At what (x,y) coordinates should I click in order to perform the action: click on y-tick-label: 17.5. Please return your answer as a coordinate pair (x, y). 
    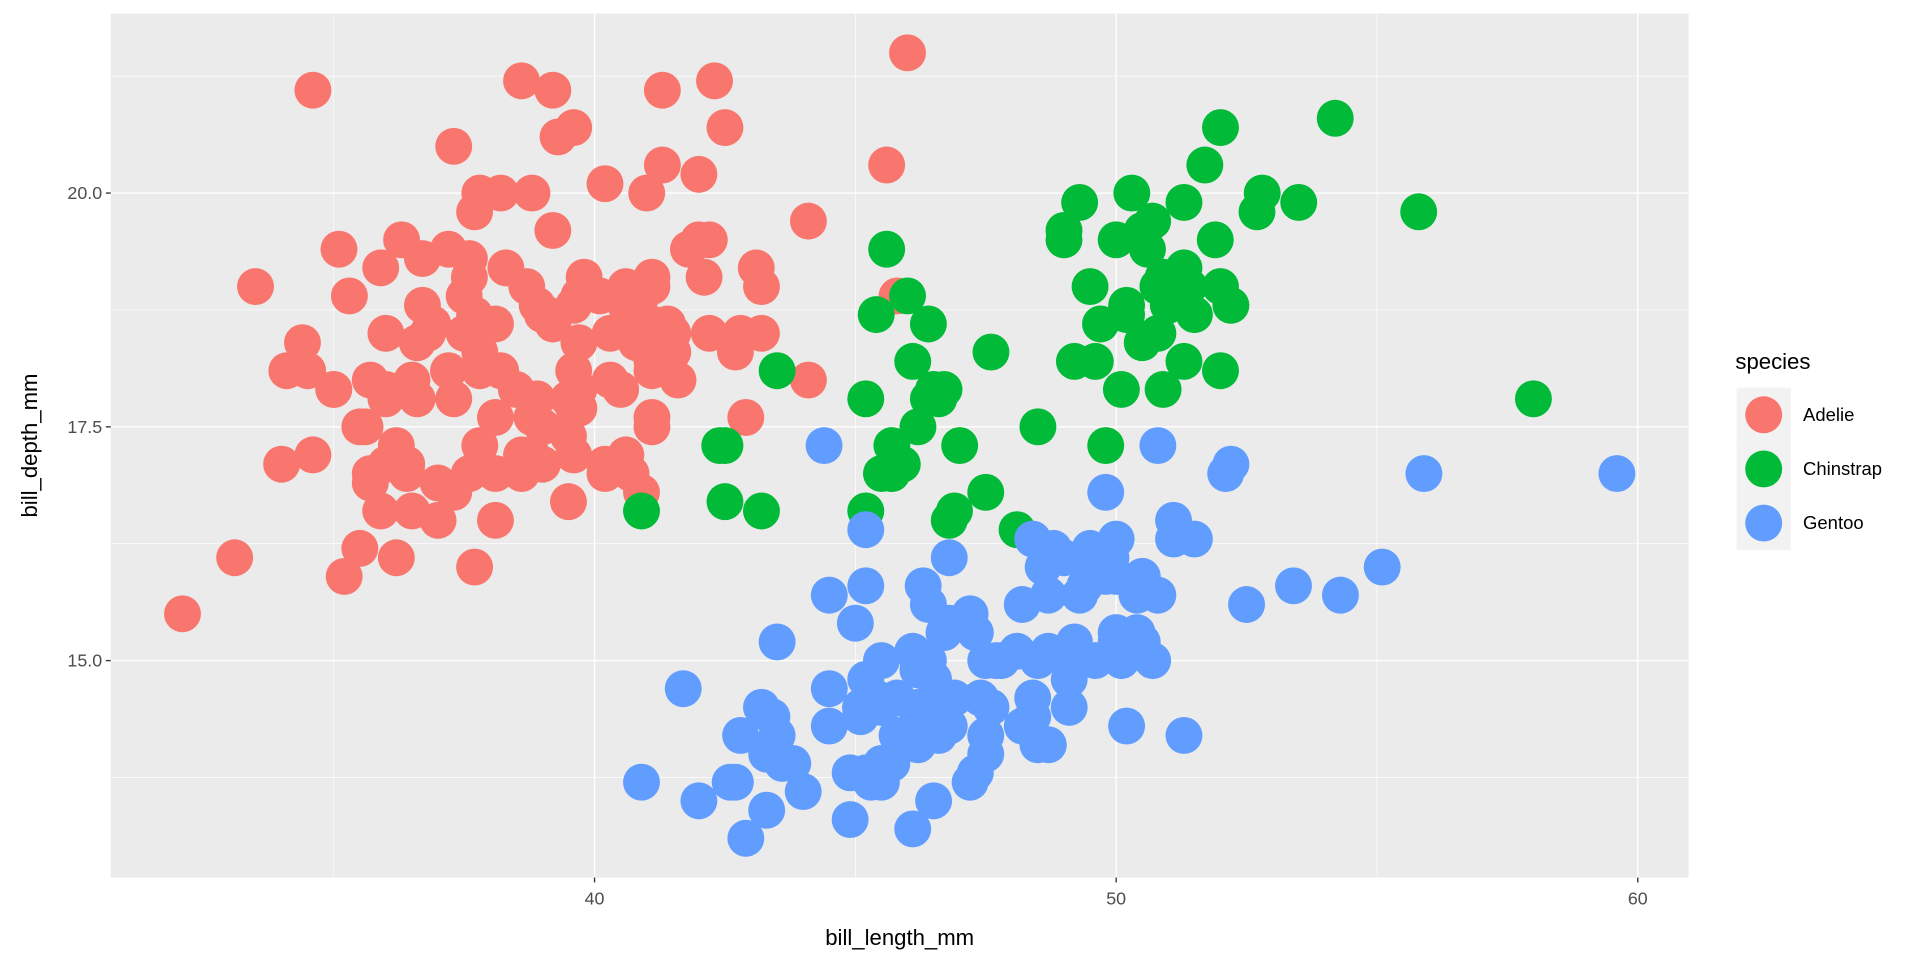
    Looking at the image, I should click on (84, 427).